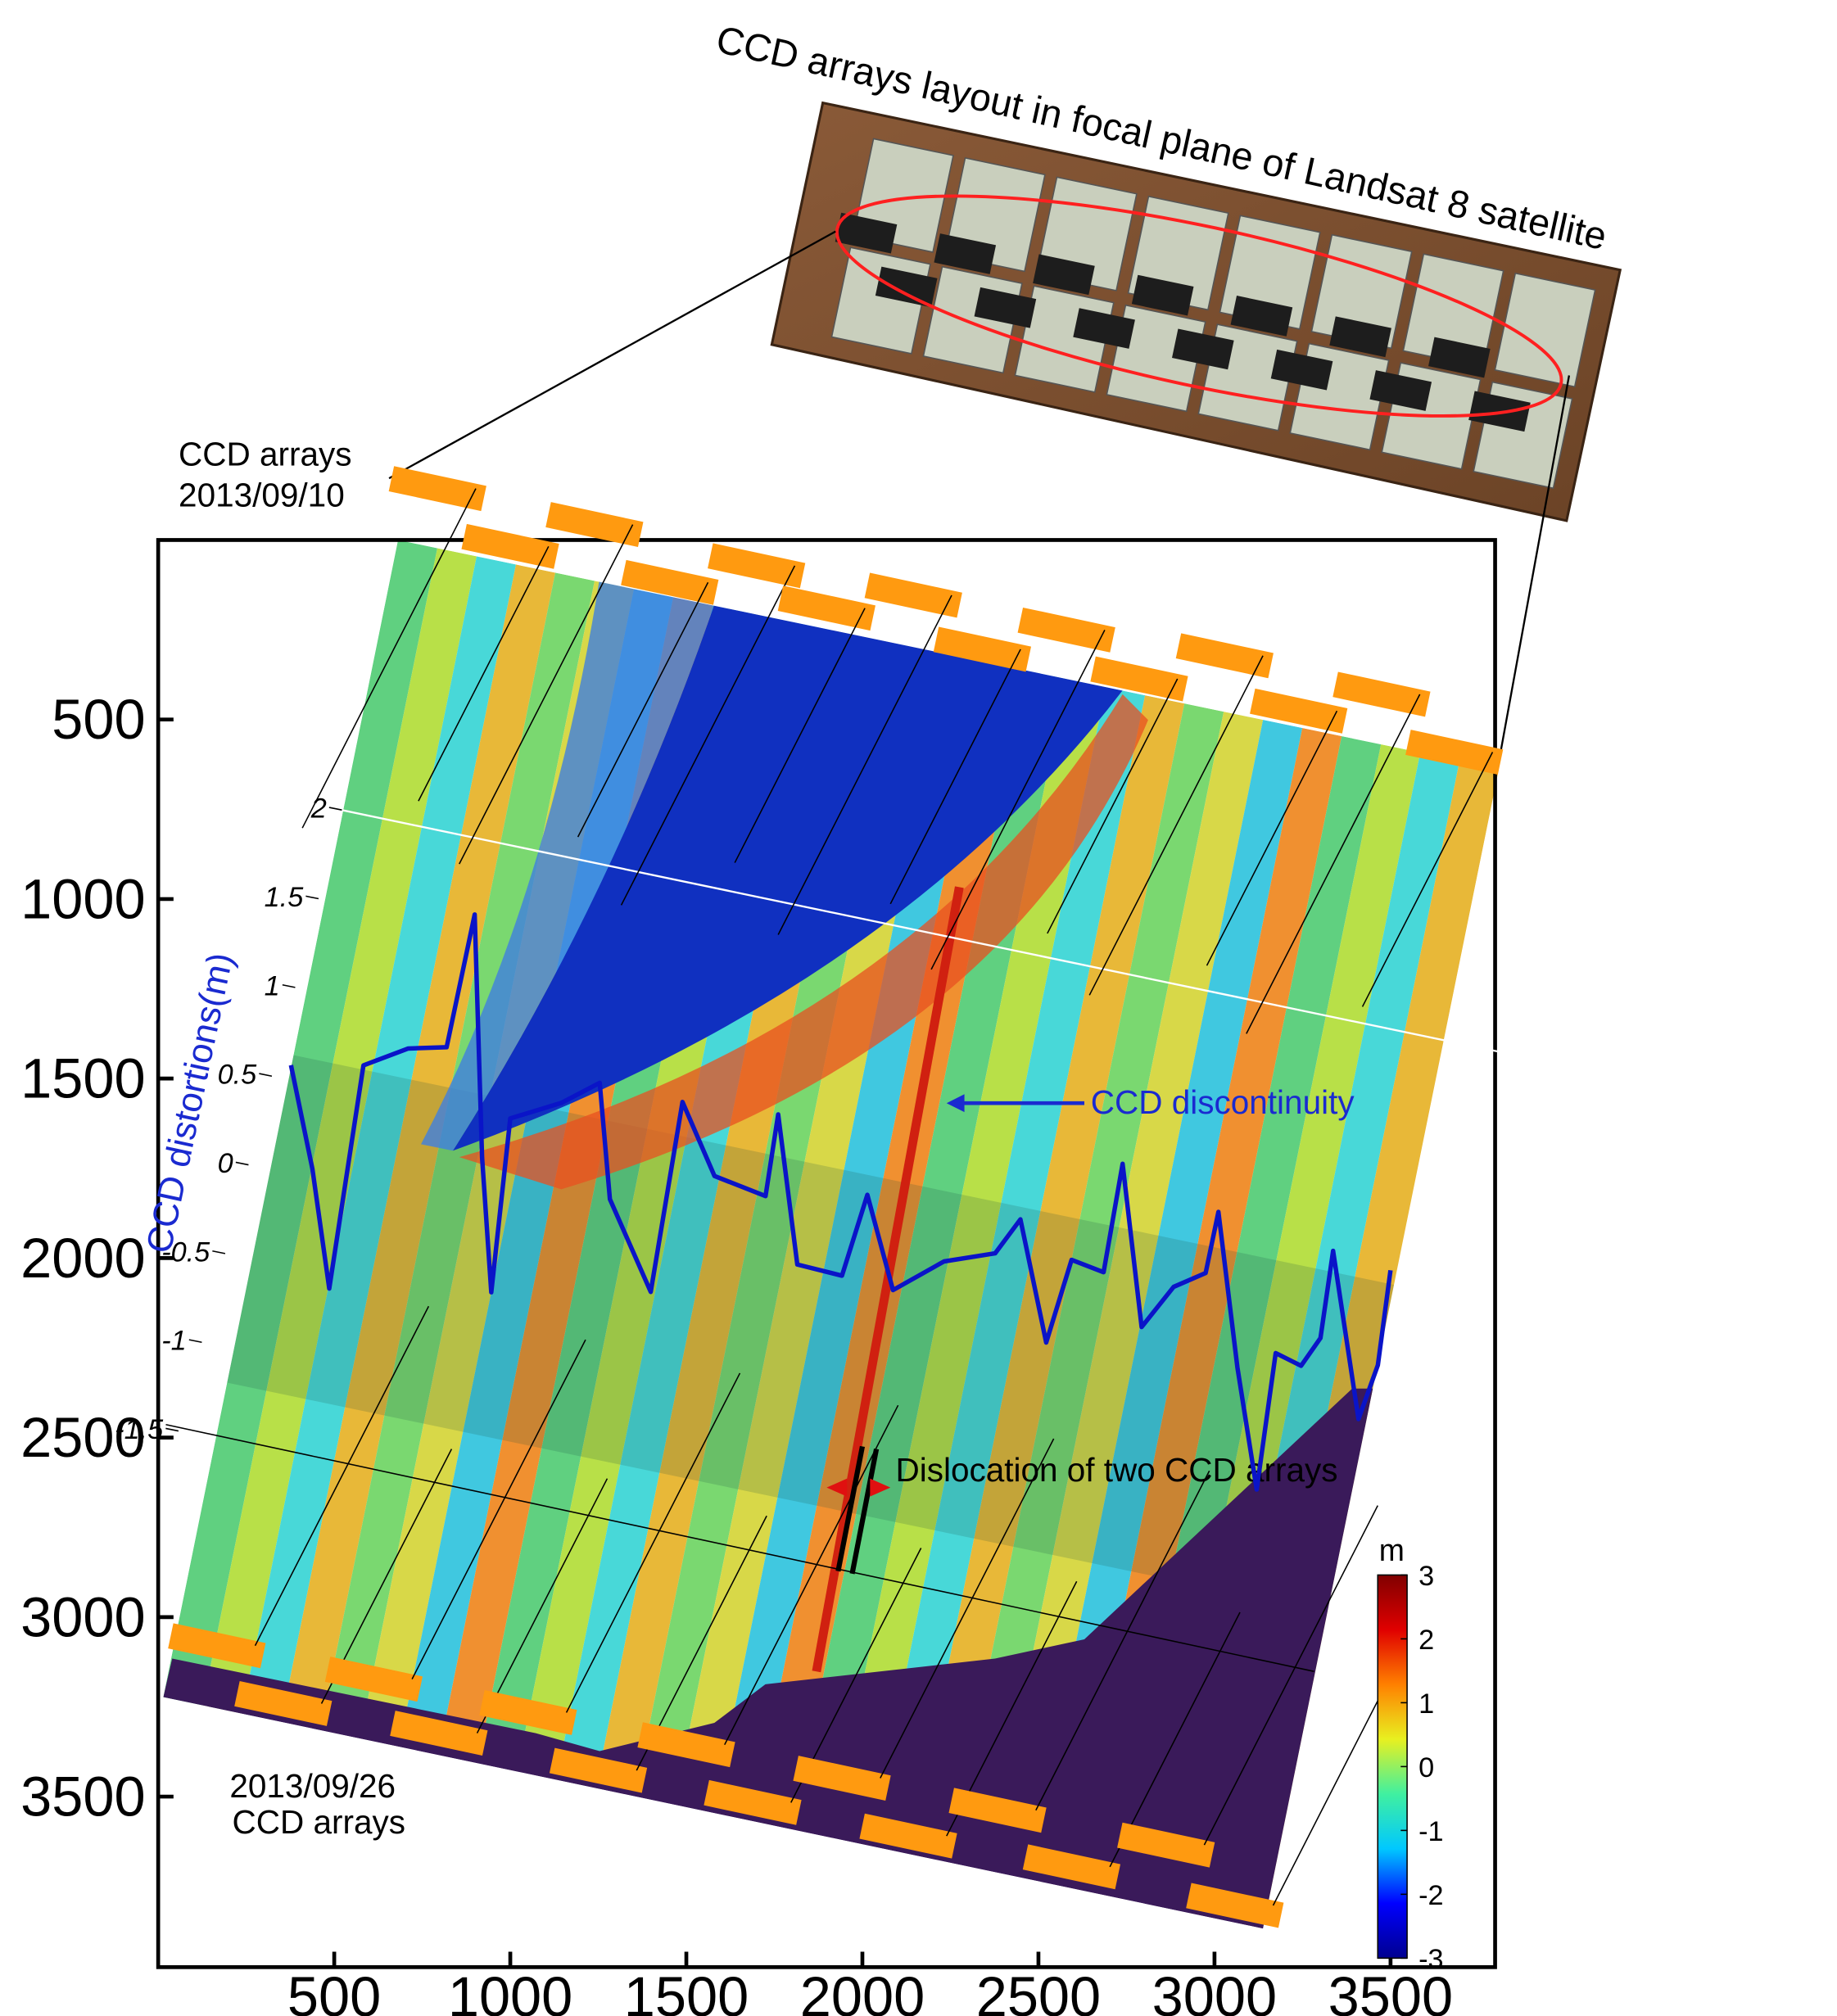  What do you see at coordinates (1431, 1959) in the screenshot?
I see `colorbar-tick-label: -3` at bounding box center [1431, 1959].